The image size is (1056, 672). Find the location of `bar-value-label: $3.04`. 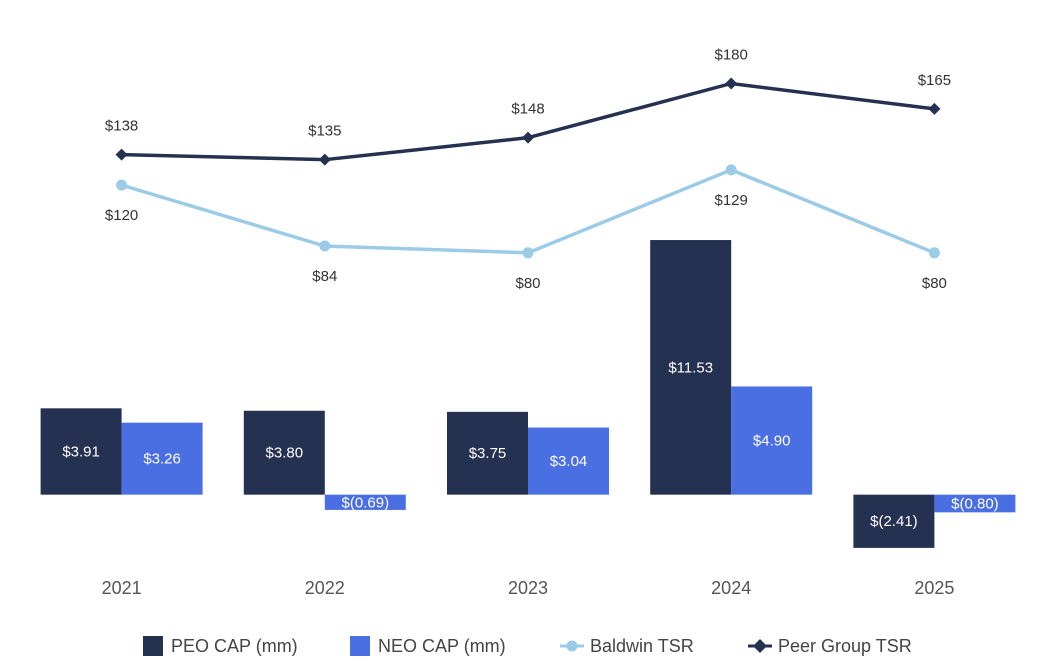

bar-value-label: $3.04 is located at coordinates (569, 461).